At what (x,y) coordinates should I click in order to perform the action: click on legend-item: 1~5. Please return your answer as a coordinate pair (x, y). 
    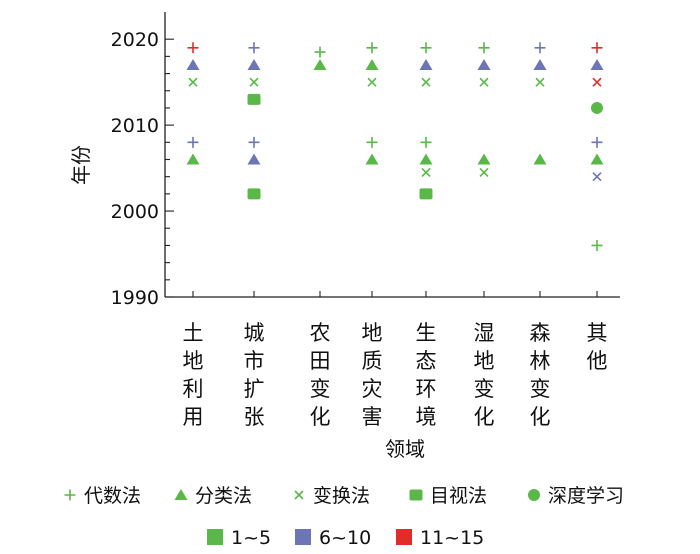
    Looking at the image, I should click on (239, 538).